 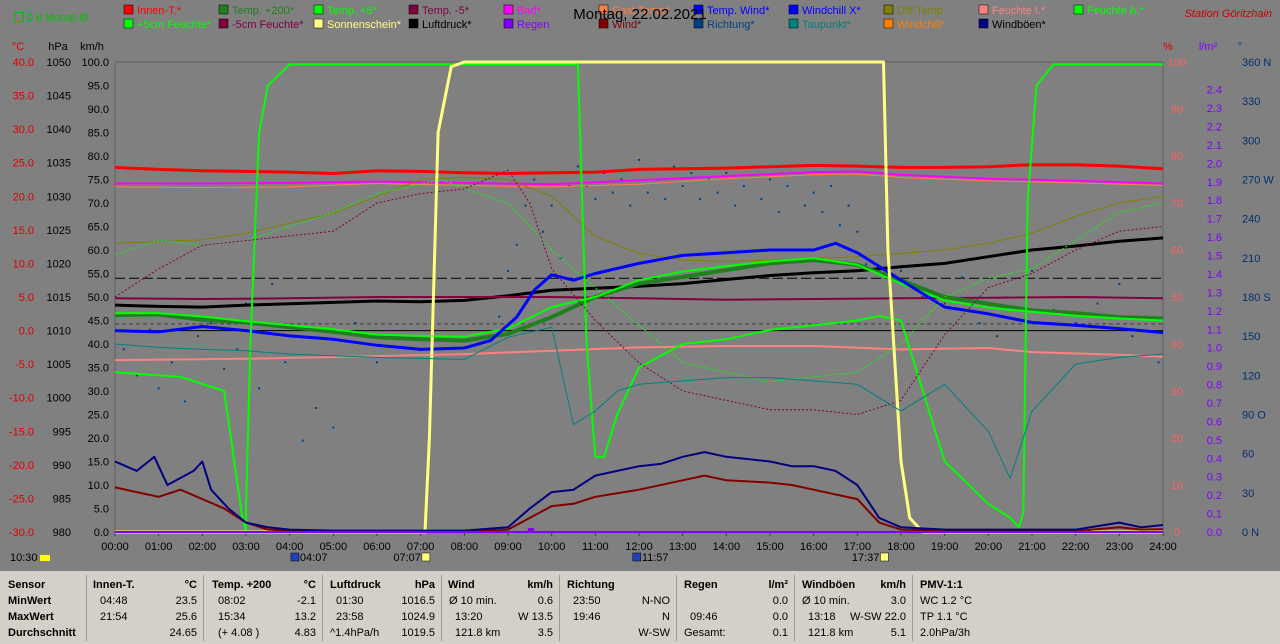 I want to click on stats-temp200-max-value: 13.2, so click(x=305, y=617).